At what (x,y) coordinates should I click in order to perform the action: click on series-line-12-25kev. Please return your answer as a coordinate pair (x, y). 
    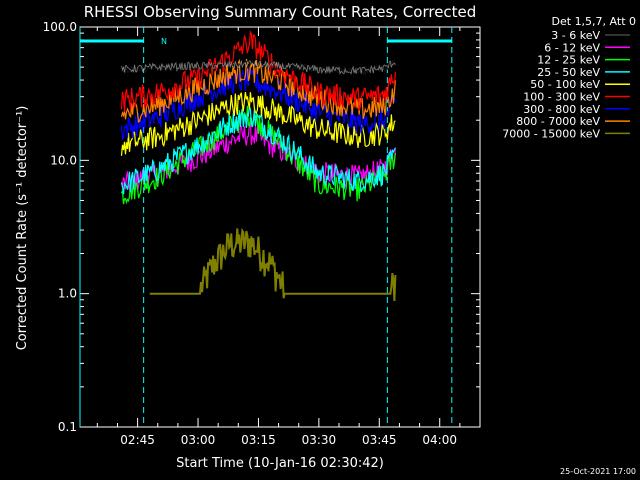
    Looking at the image, I should click on (258, 155).